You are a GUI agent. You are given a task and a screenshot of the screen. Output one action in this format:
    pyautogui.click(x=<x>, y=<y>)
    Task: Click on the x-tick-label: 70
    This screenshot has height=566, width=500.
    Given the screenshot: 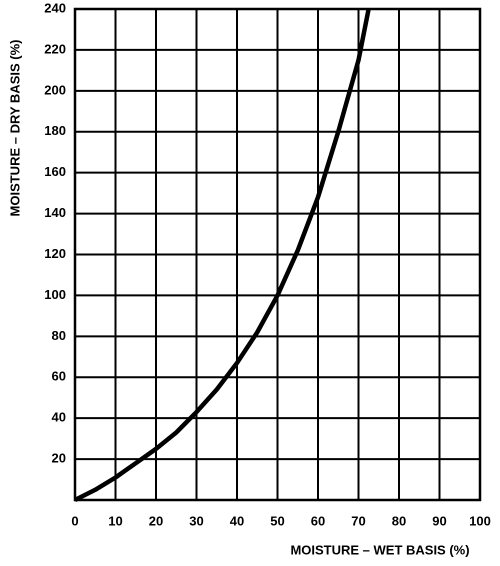 What is the action you would take?
    pyautogui.click(x=358, y=520)
    